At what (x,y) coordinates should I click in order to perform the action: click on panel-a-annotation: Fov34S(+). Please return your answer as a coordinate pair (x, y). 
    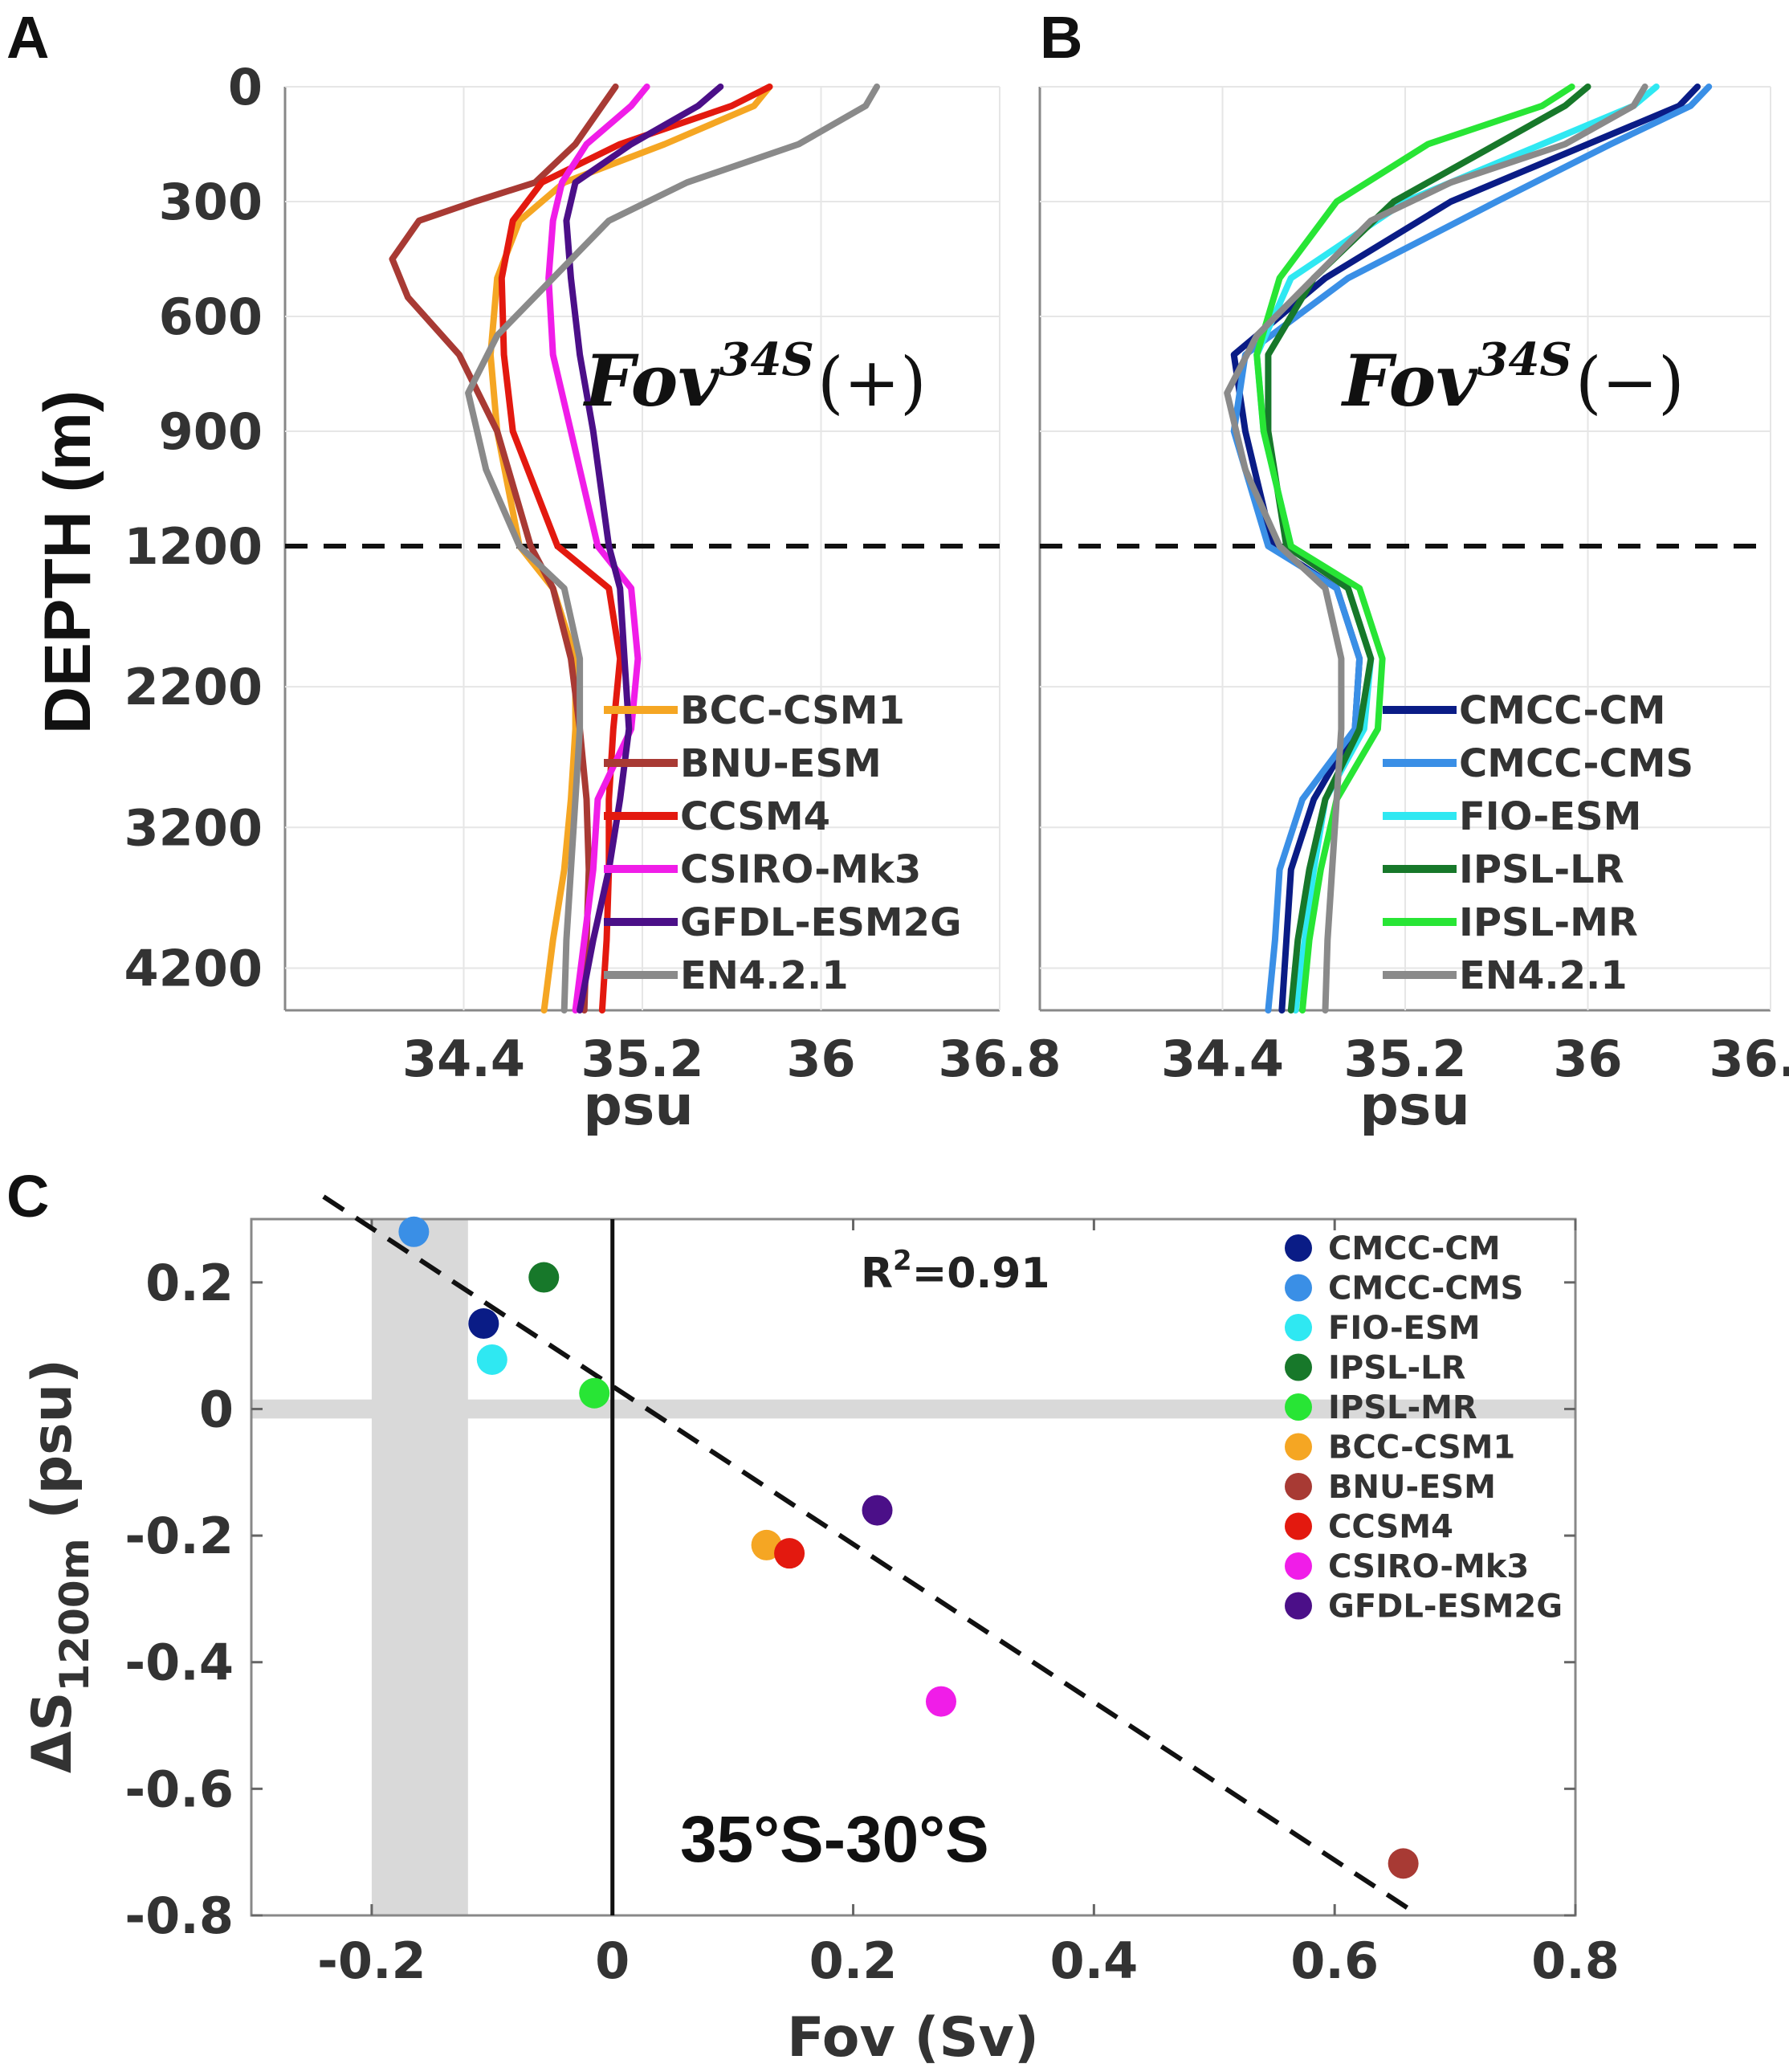
    Looking at the image, I should click on (754, 377).